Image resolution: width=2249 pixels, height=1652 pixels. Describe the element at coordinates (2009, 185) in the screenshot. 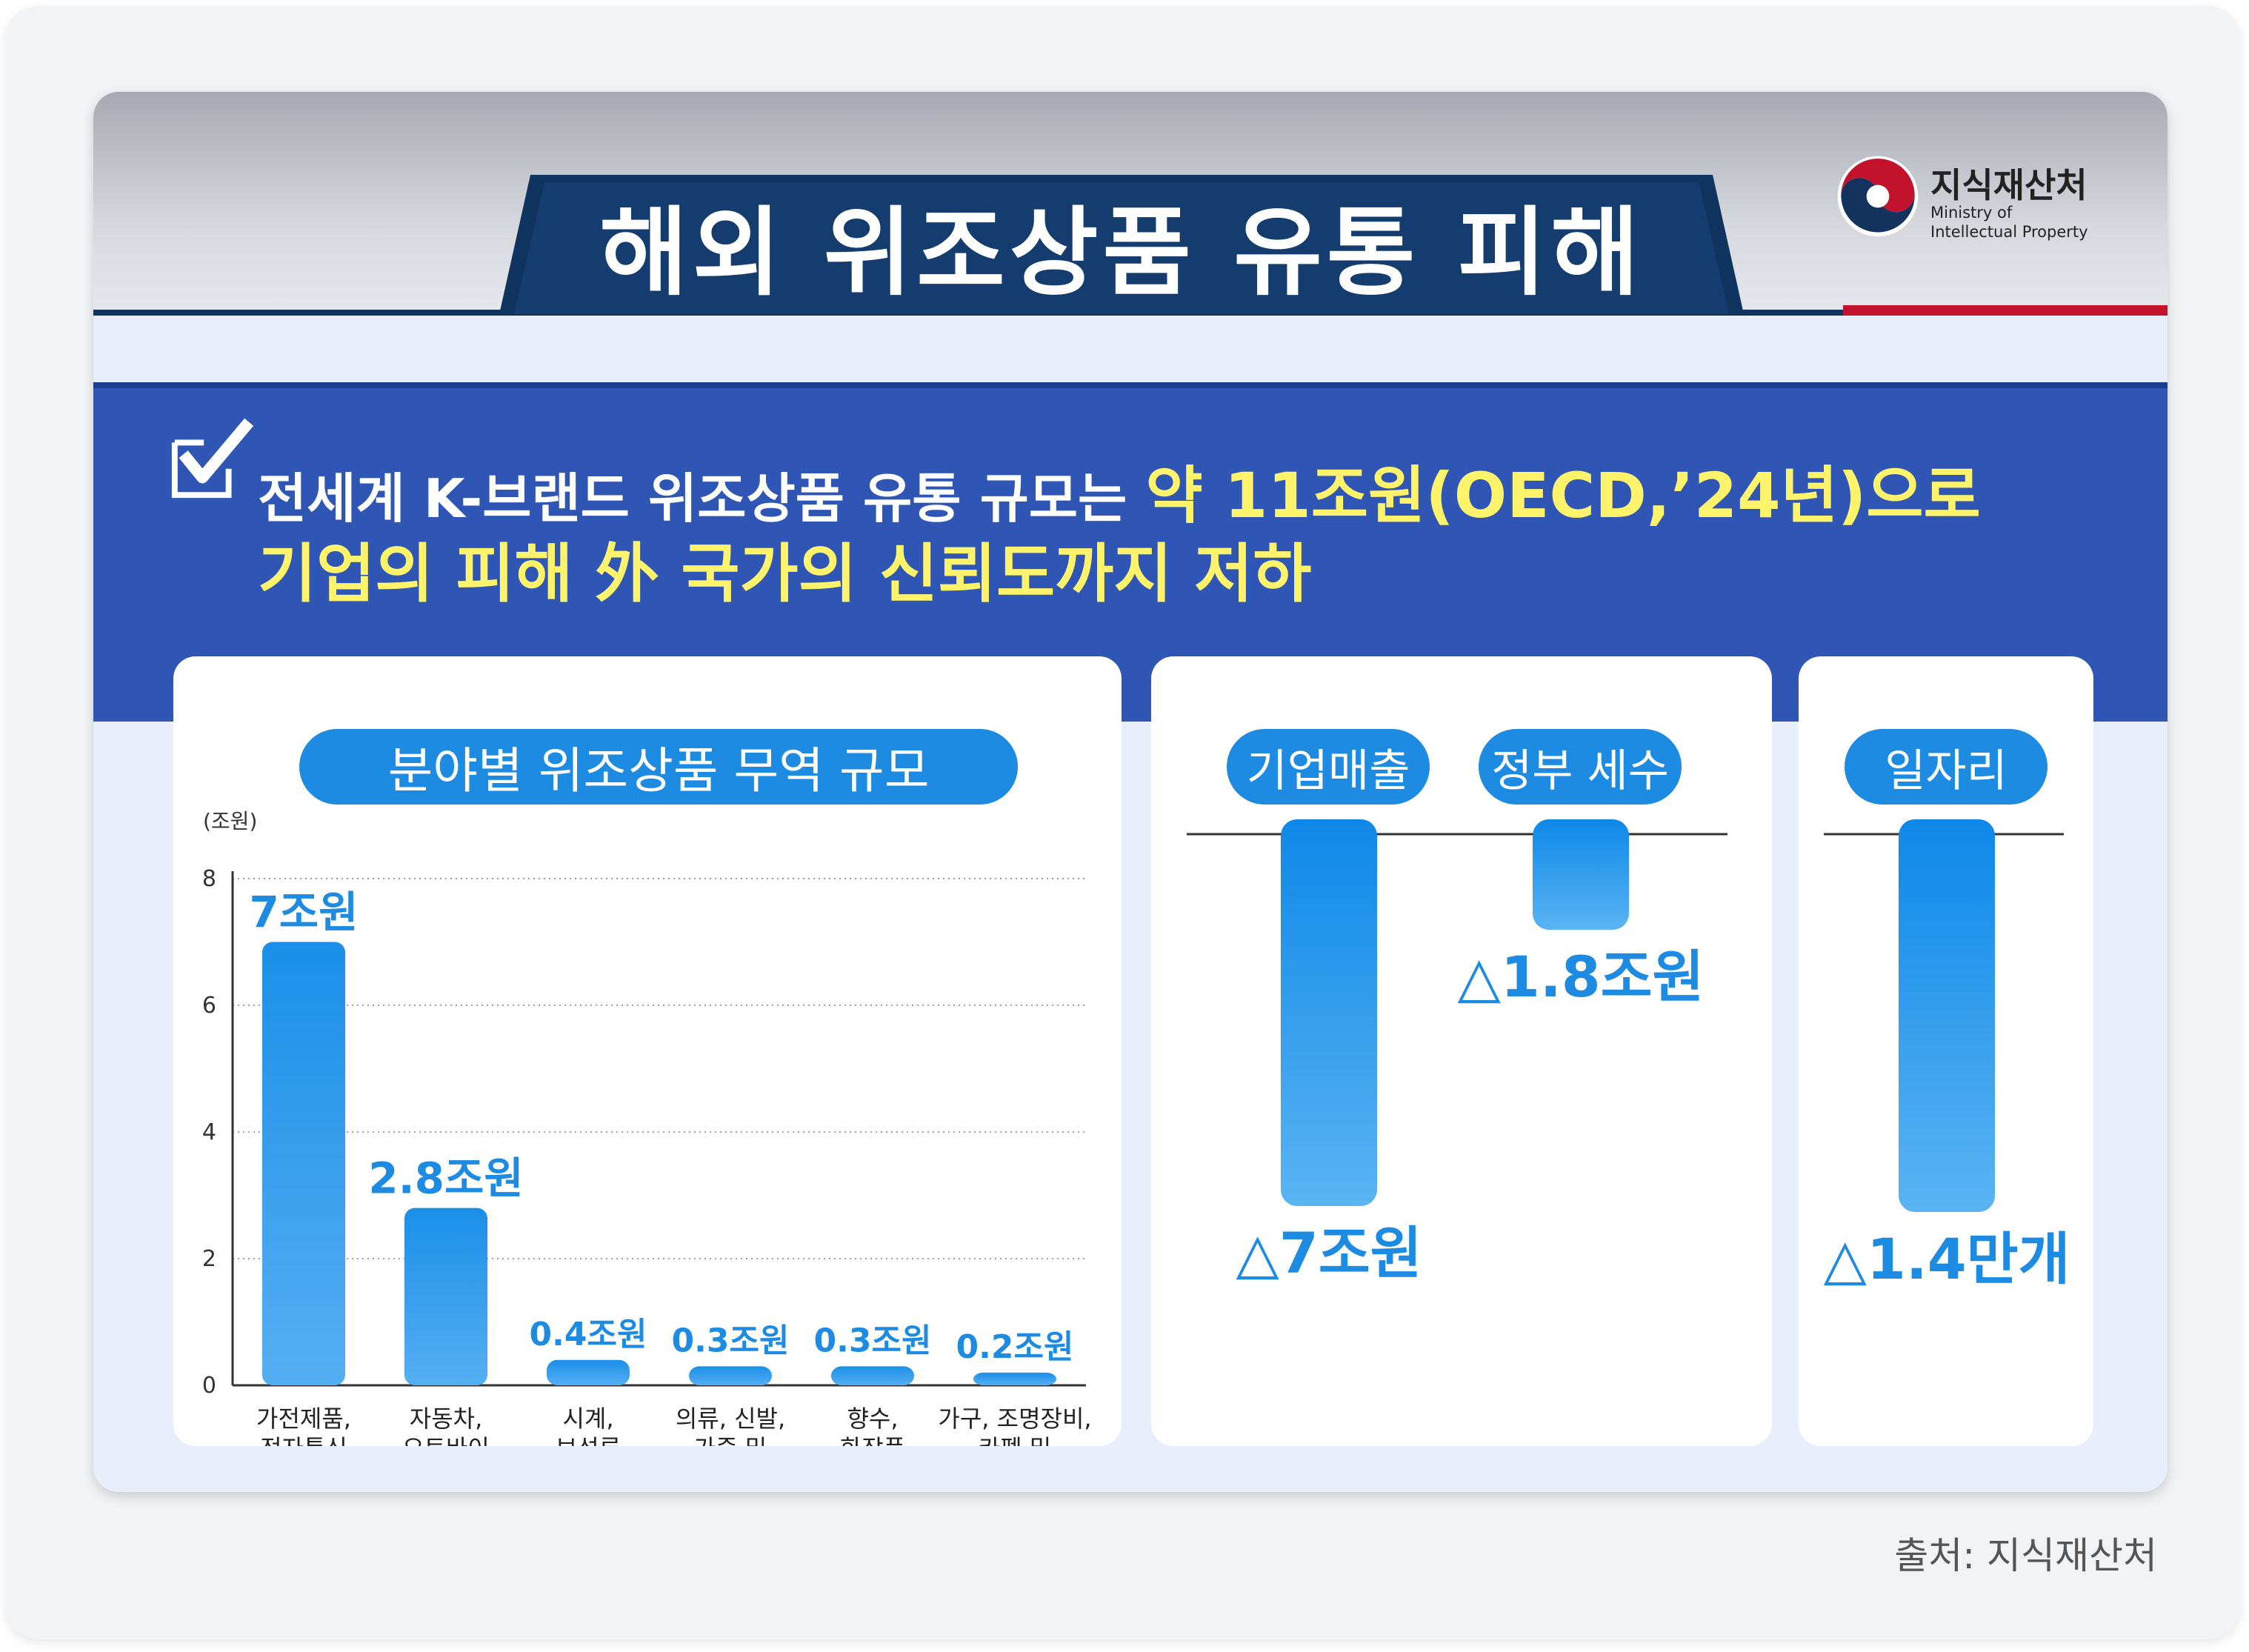

I see `ministry-name: 지식재산처` at that location.